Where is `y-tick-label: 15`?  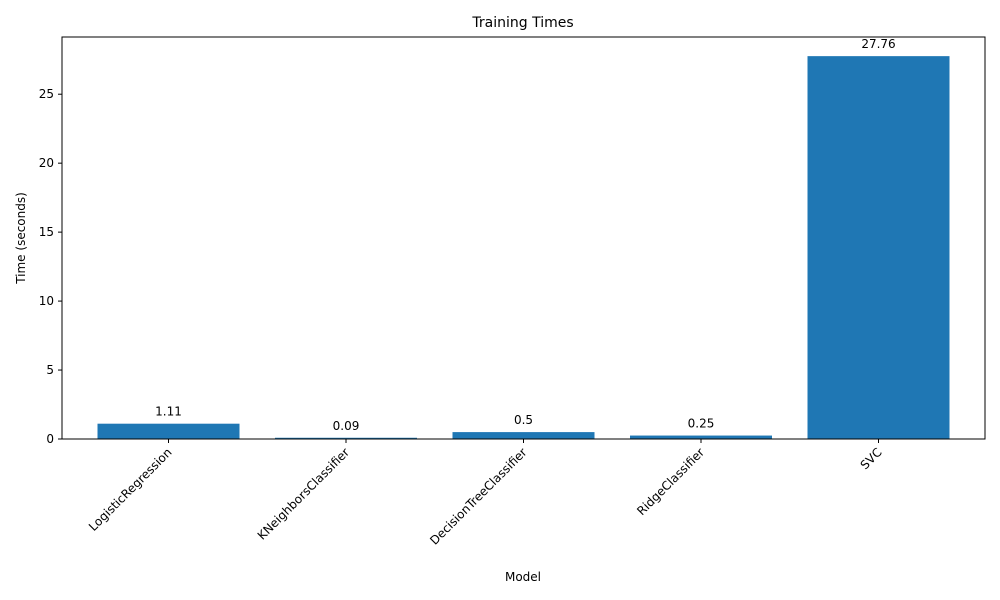 y-tick-label: 15 is located at coordinates (46, 232).